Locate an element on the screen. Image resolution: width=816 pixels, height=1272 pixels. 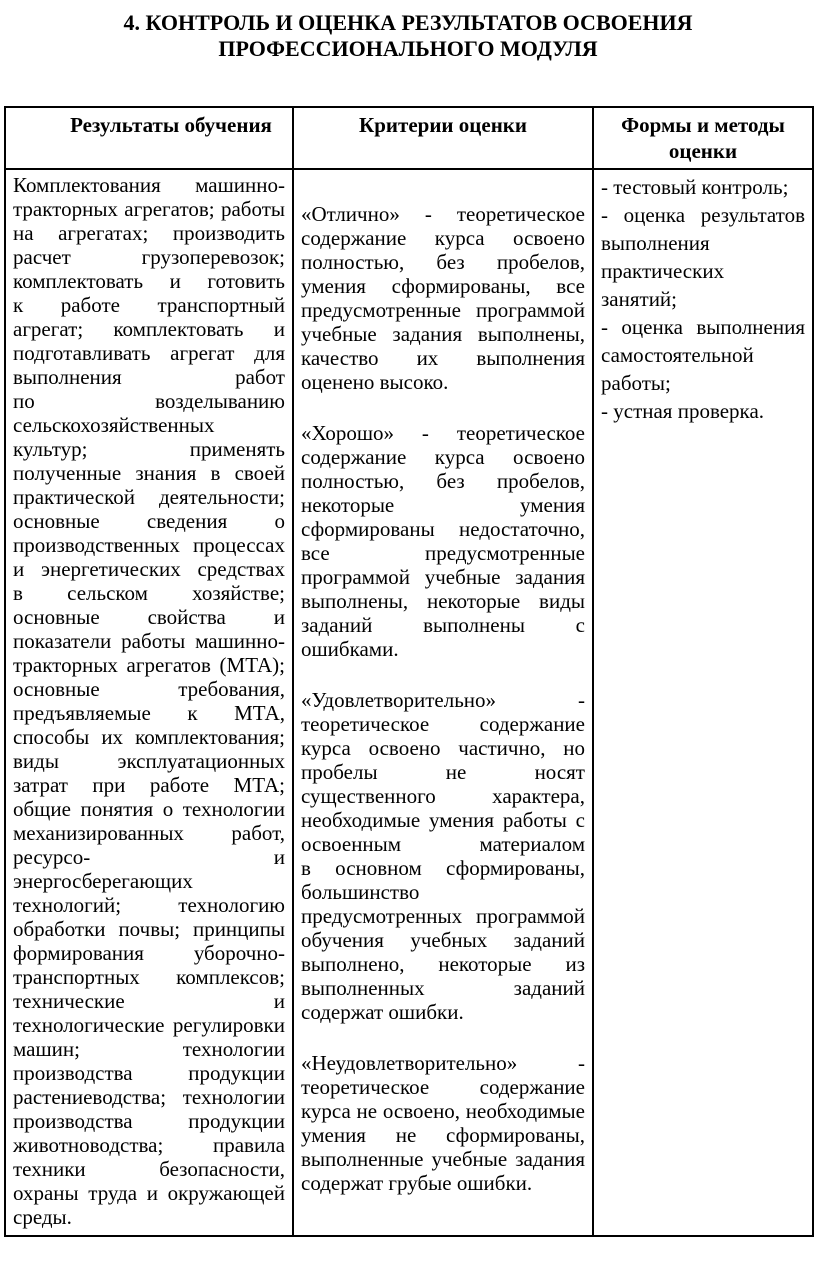
column-header-forms-methods: Формы и методы оценки is located at coordinates (703, 138).